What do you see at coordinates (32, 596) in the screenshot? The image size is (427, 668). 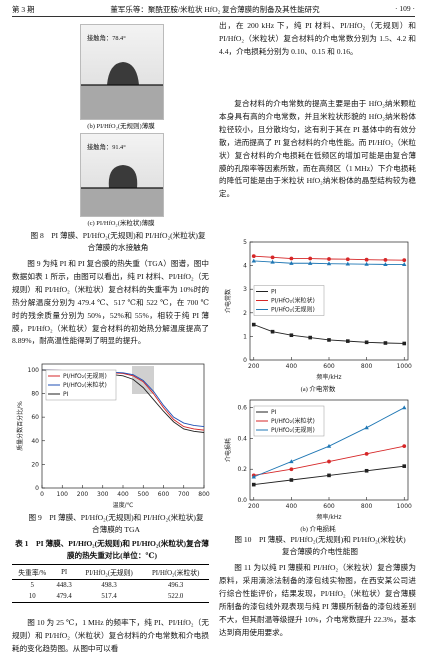 I see `cell: 10` at bounding box center [32, 596].